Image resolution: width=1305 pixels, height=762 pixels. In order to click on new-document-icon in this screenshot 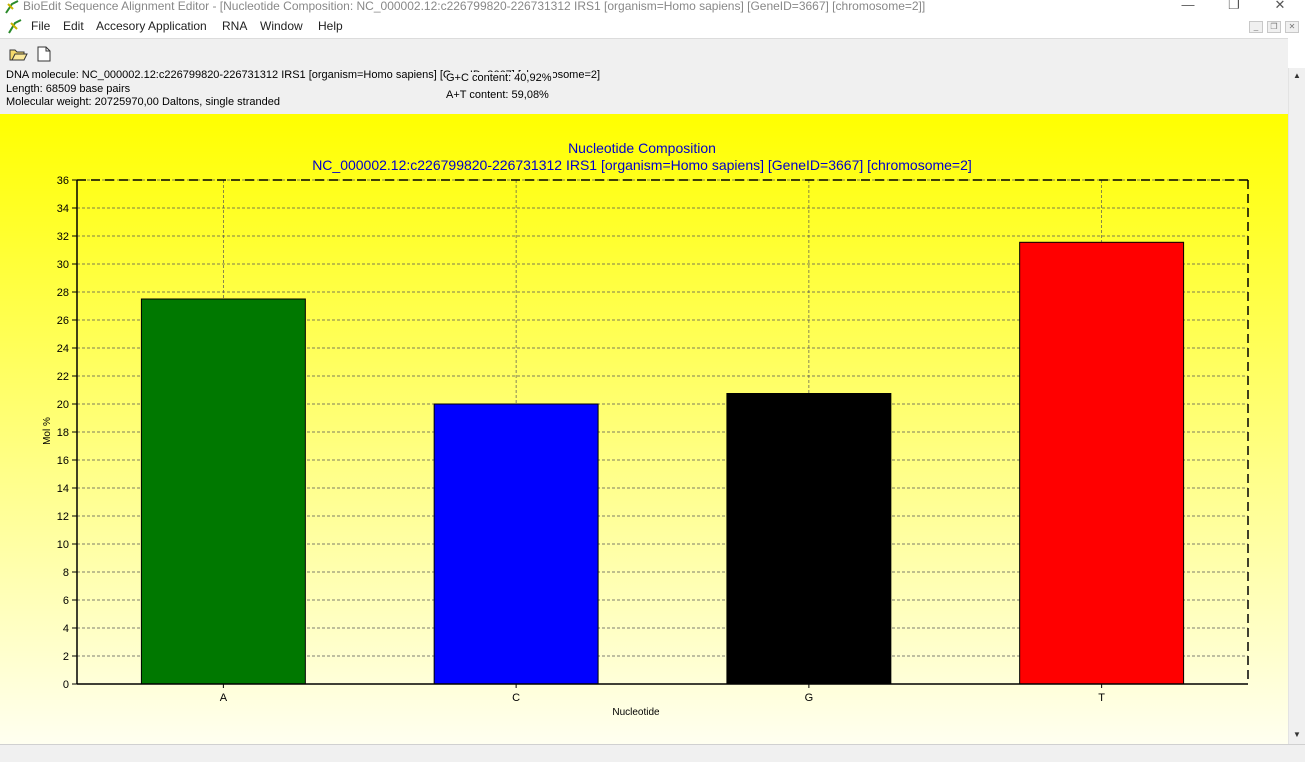, I will do `click(44, 54)`.